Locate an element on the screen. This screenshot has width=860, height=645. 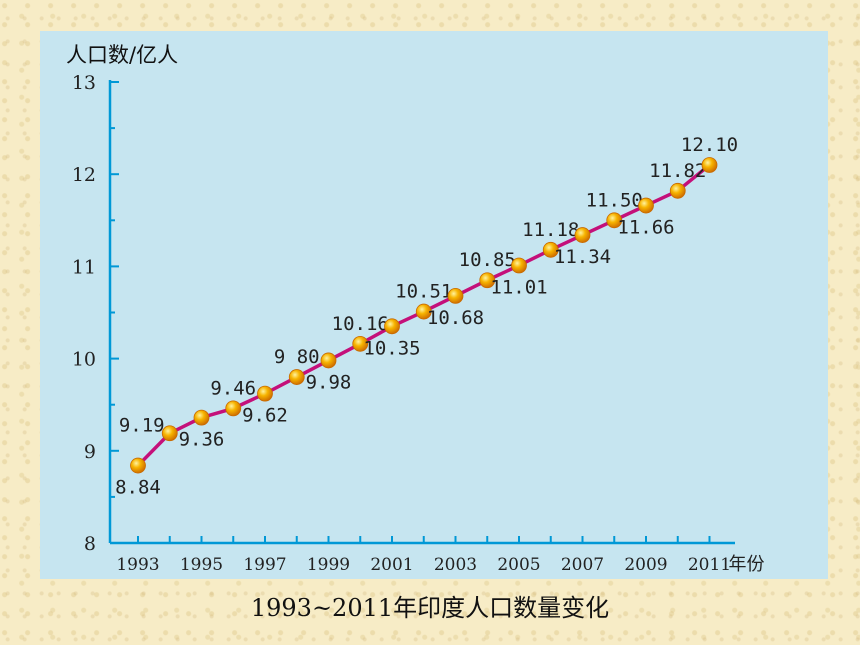
data-label: 11.34 is located at coordinates (582, 257).